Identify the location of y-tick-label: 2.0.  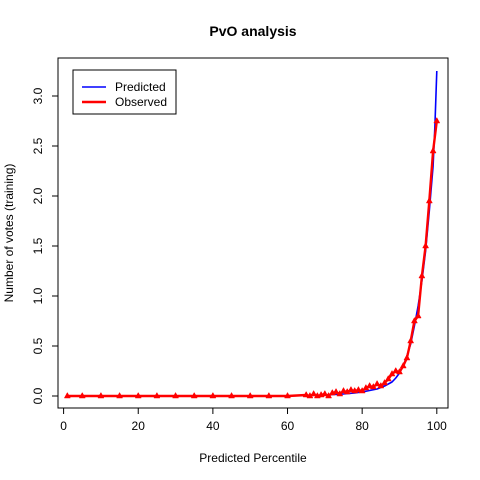
(38, 195).